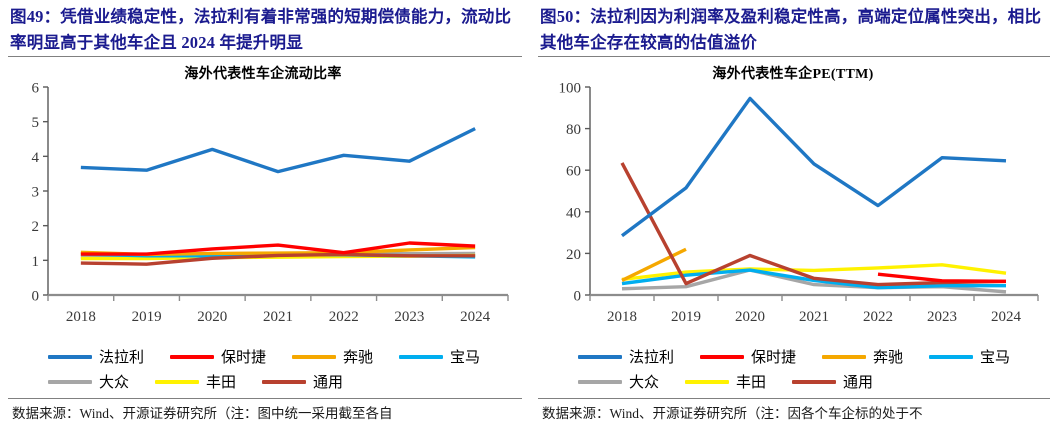 This screenshot has width=1057, height=437. I want to click on svg-text: 2, so click(36, 227).